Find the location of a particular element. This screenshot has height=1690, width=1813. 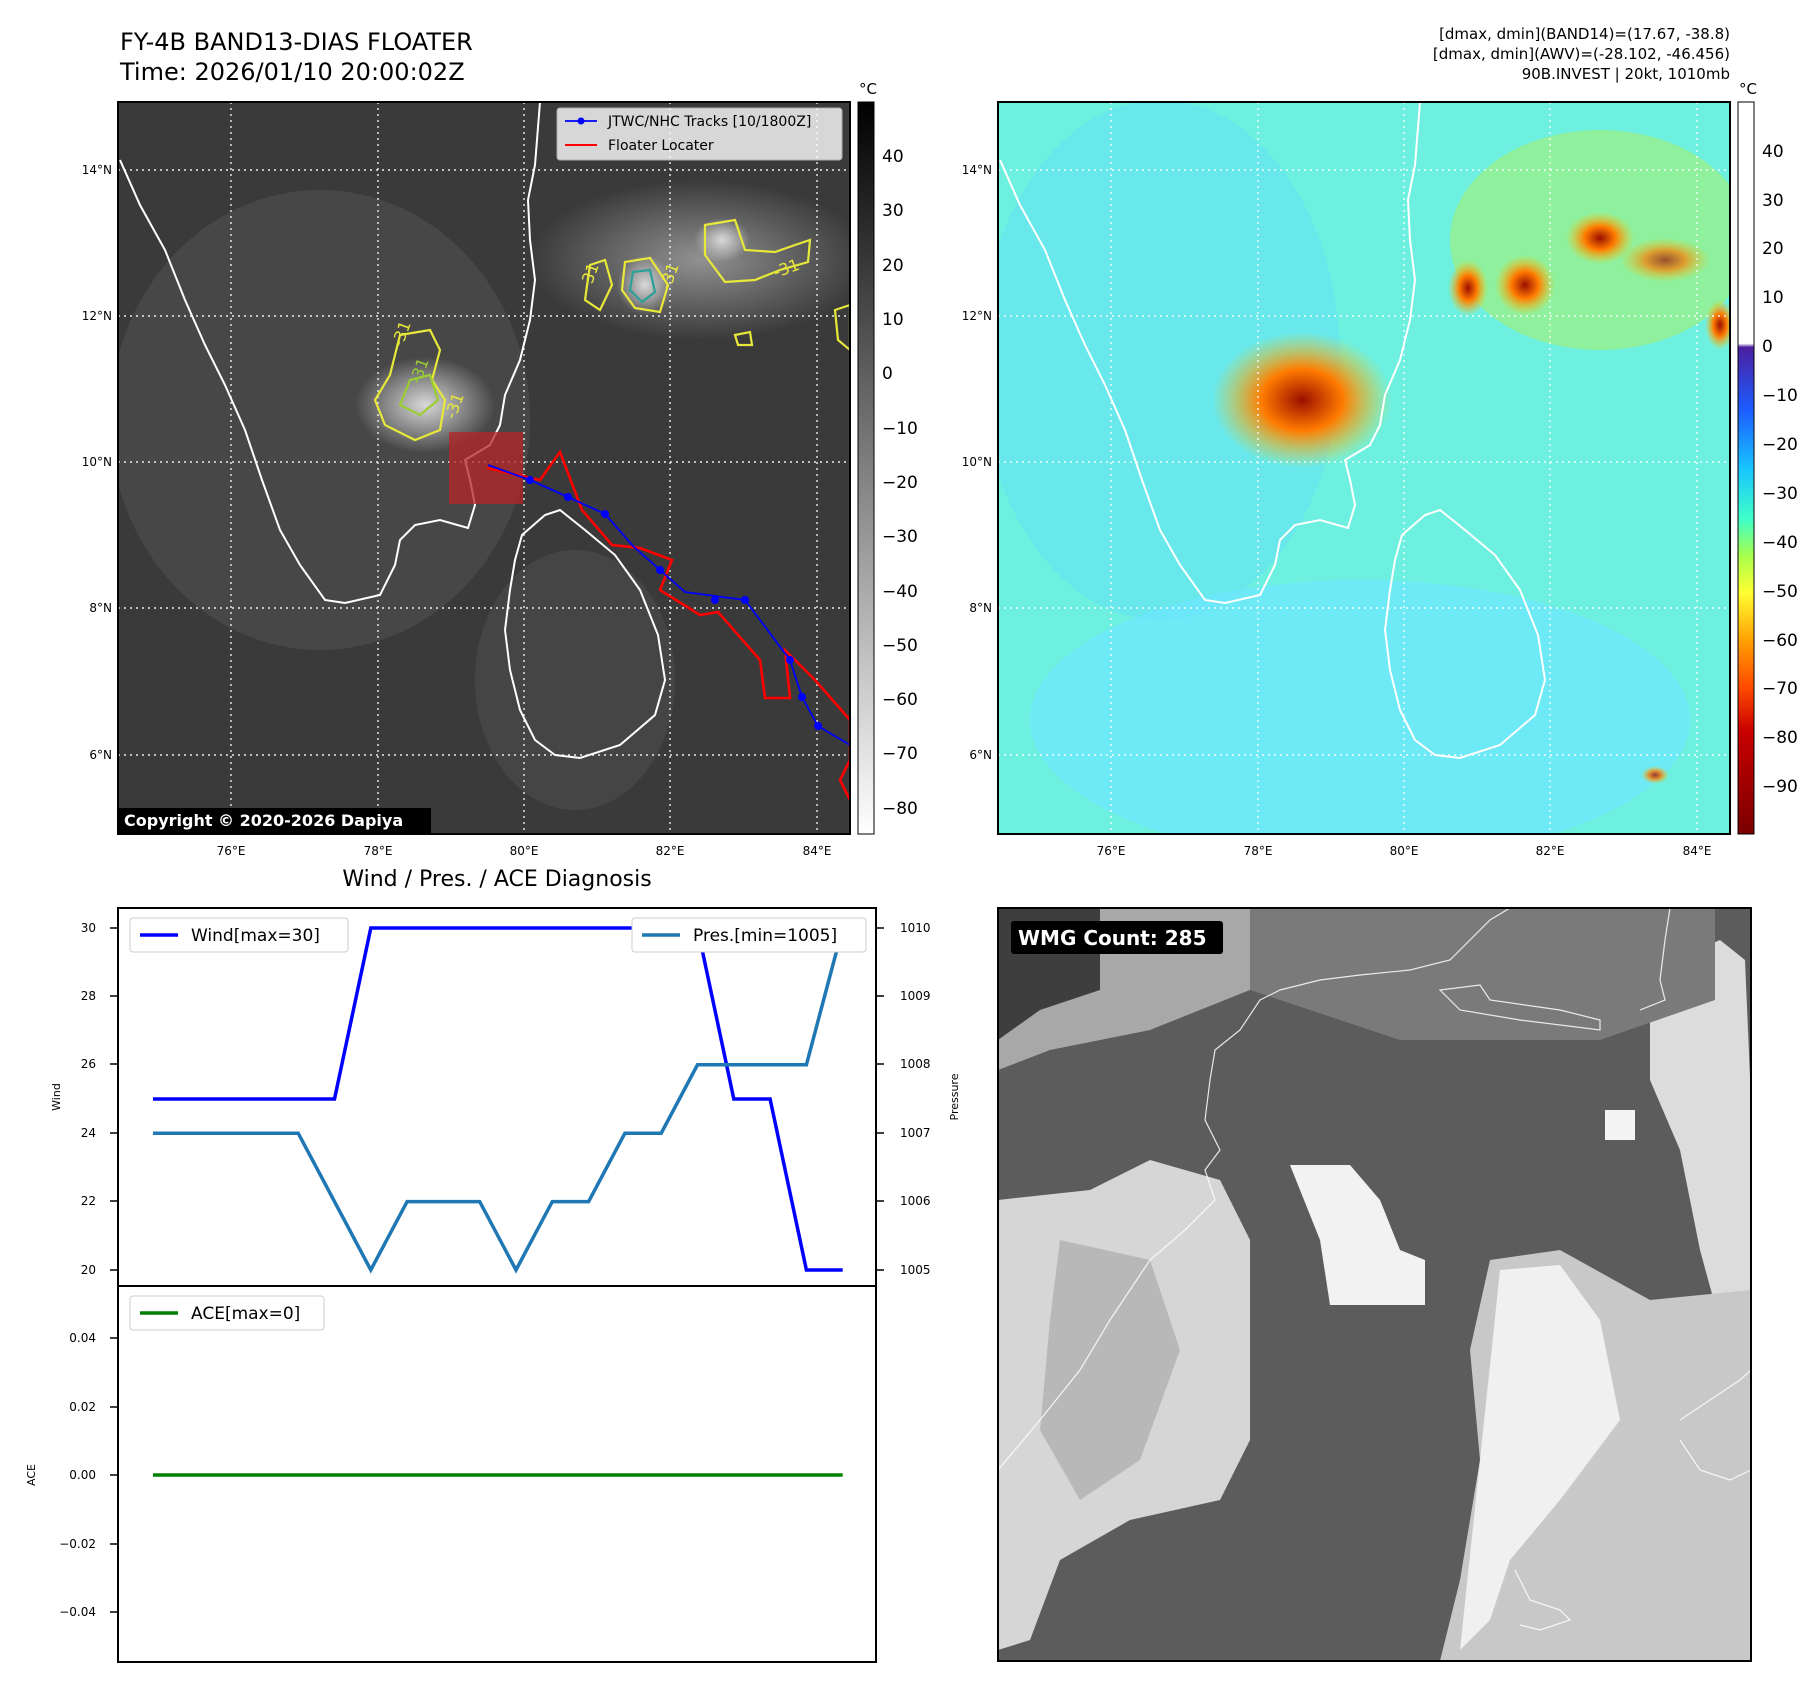

ir-cbar-tick-6: −20 is located at coordinates (900, 483).